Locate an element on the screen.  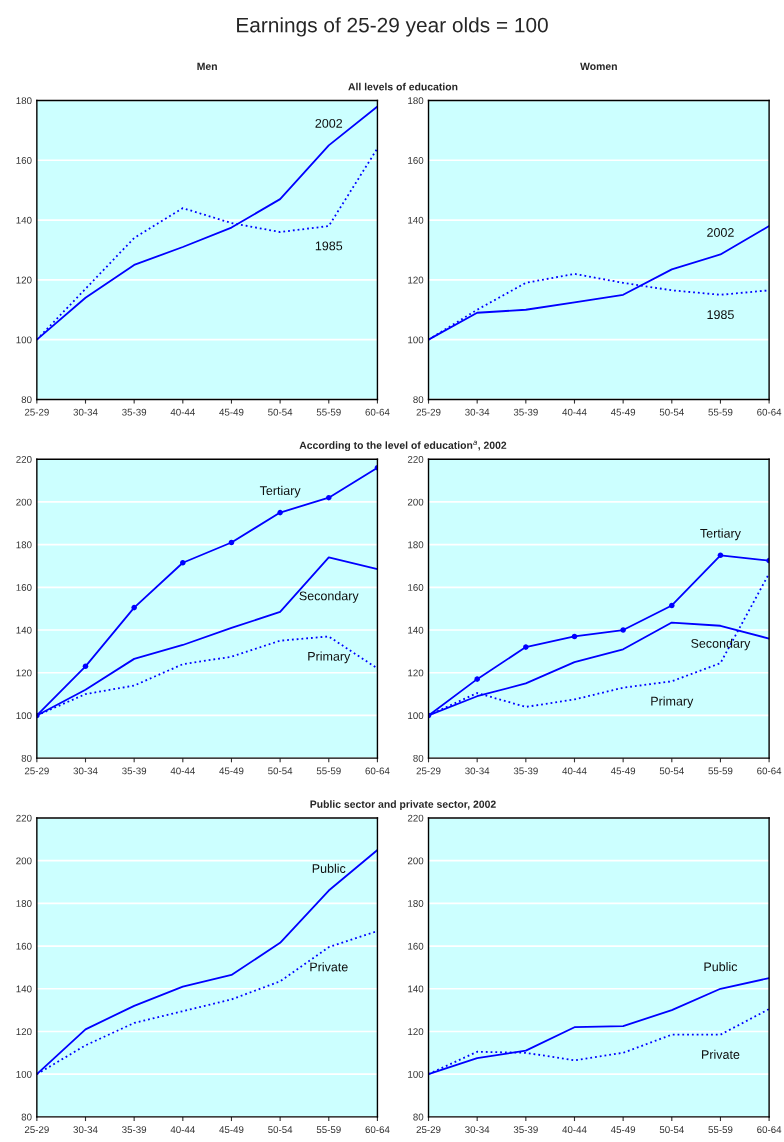
text: According to the level of education$^{a}$, 2002 is located at coordinates (403, 446).